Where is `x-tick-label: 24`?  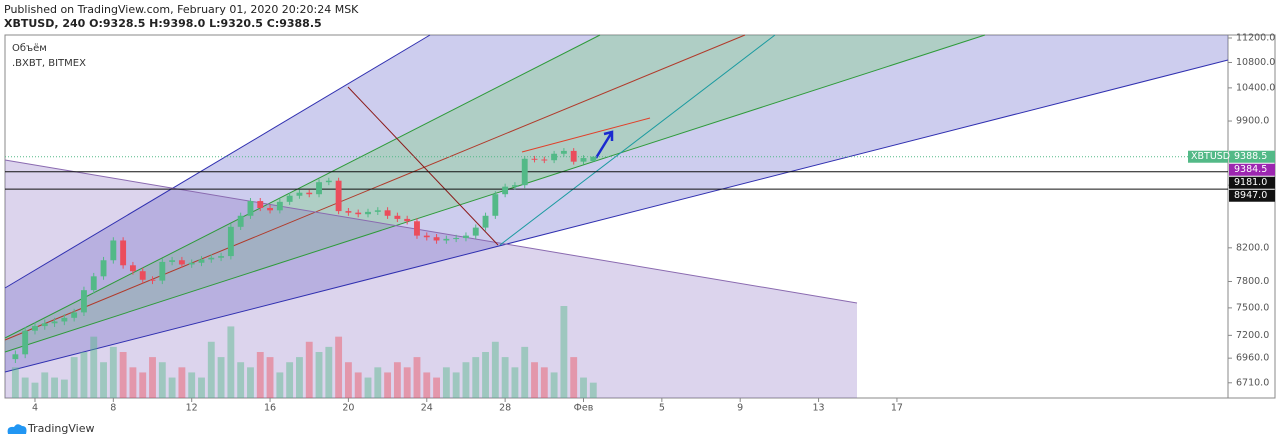 x-tick-label: 24 is located at coordinates (427, 408).